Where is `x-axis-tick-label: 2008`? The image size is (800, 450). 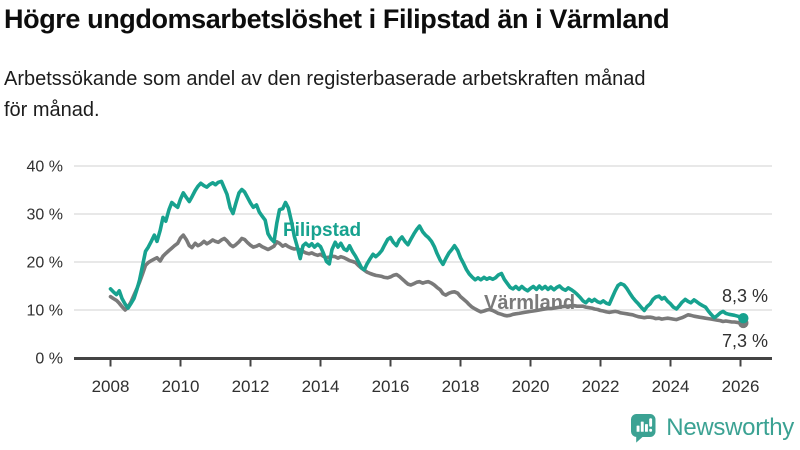
x-axis-tick-label: 2008 is located at coordinates (111, 386).